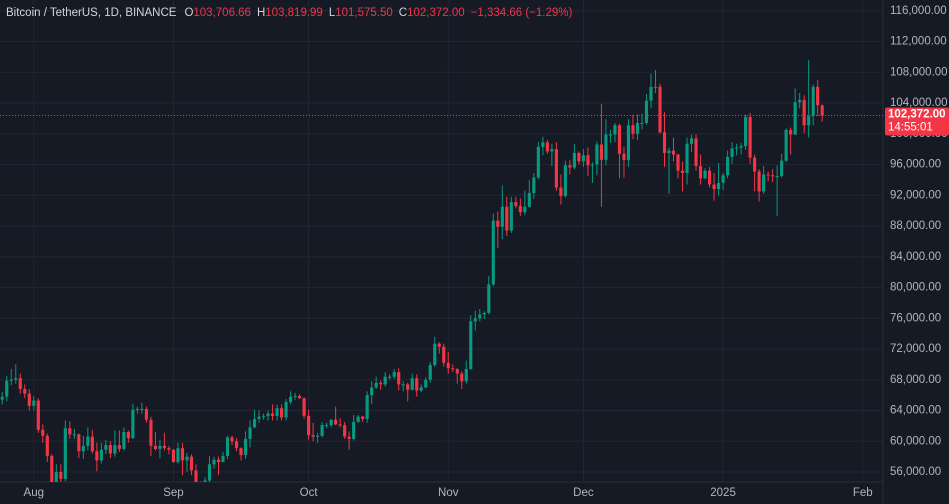 This screenshot has height=504, width=949. What do you see at coordinates (915, 226) in the screenshot?
I see `y-tick-label: 88,000.00` at bounding box center [915, 226].